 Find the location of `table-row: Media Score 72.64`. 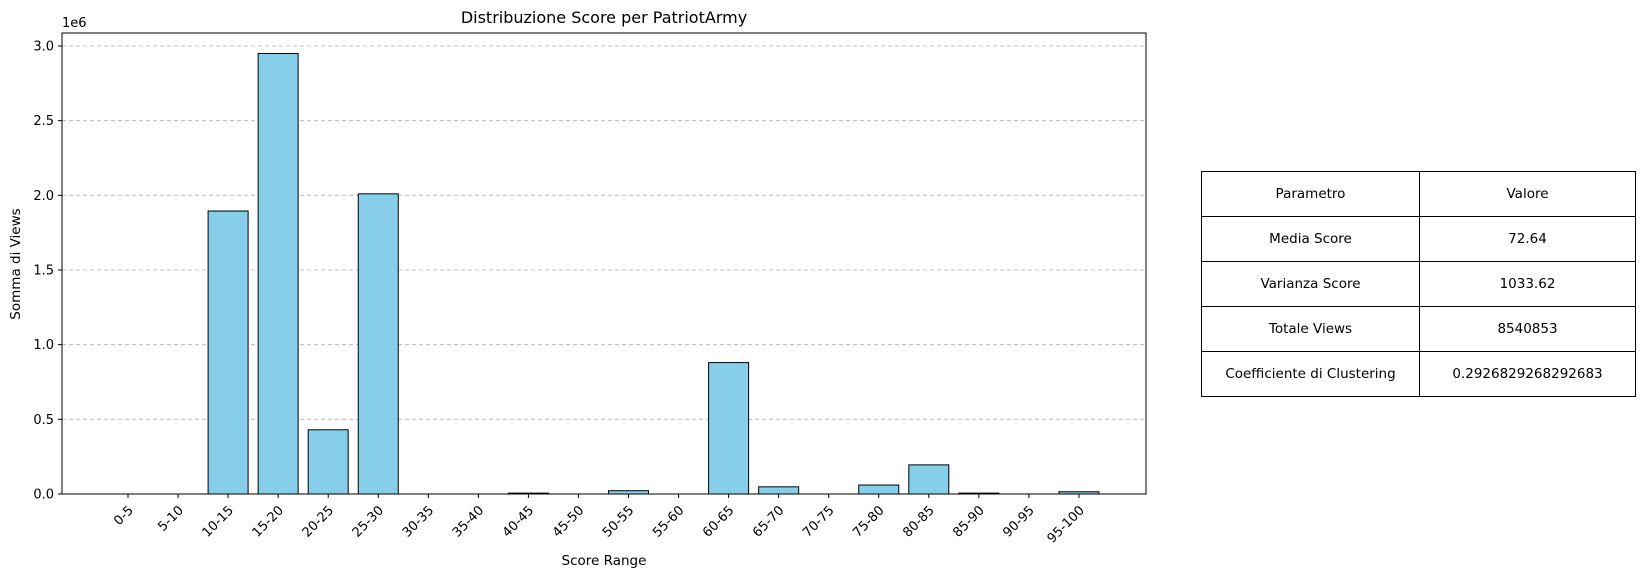

table-row: Media Score 72.64 is located at coordinates (1418, 239).